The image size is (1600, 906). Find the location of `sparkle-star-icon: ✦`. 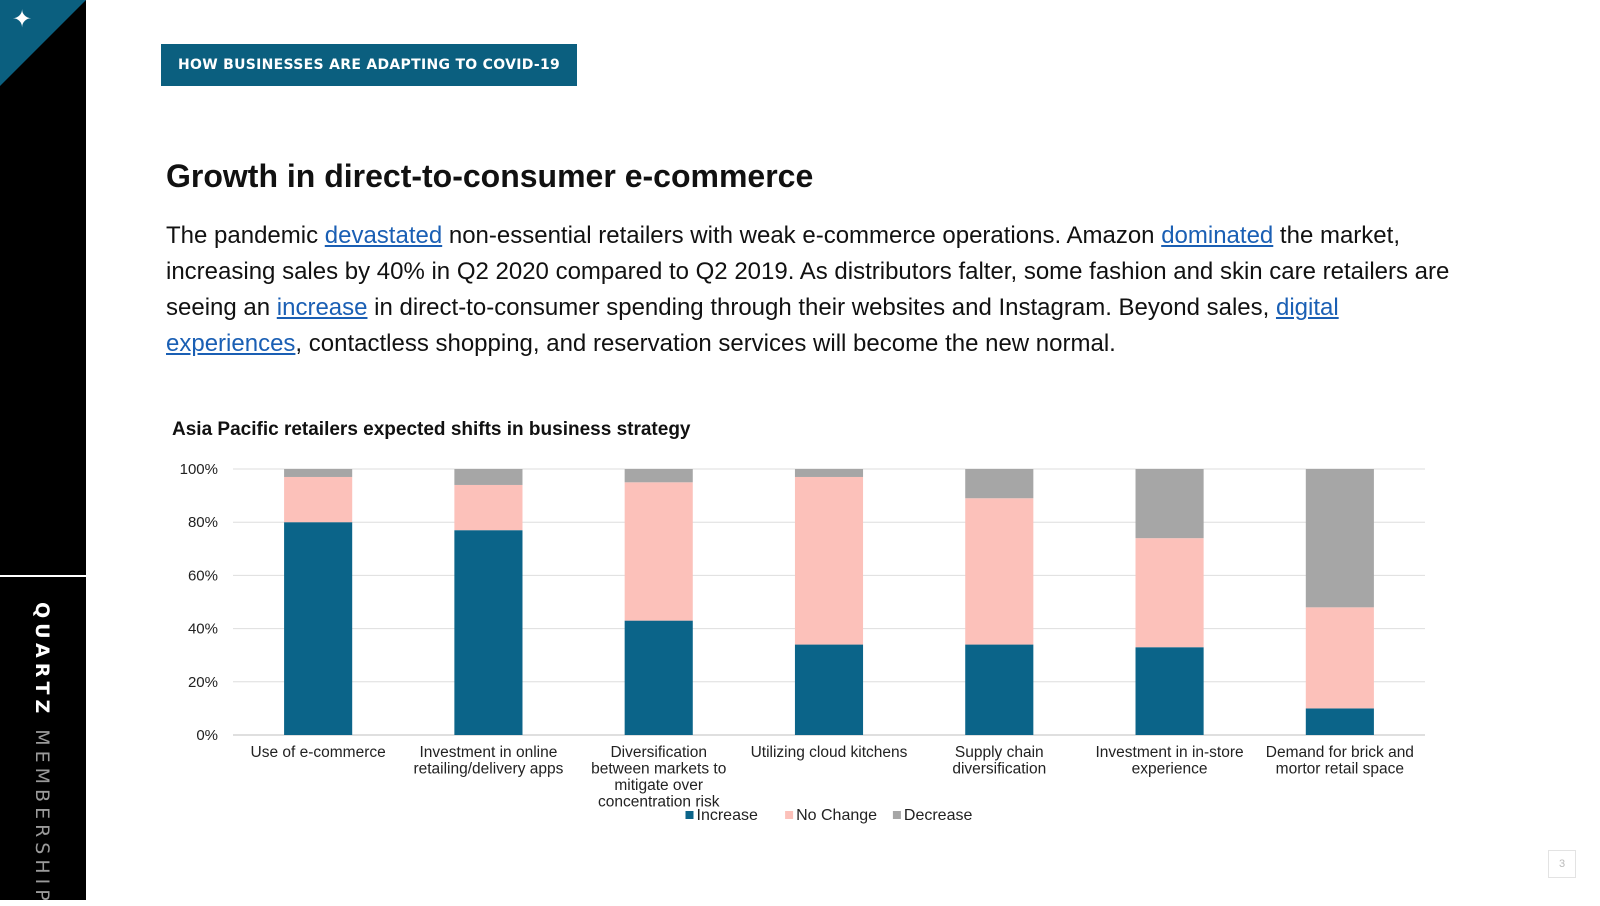

sparkle-star-icon: ✦ is located at coordinates (22, 19).